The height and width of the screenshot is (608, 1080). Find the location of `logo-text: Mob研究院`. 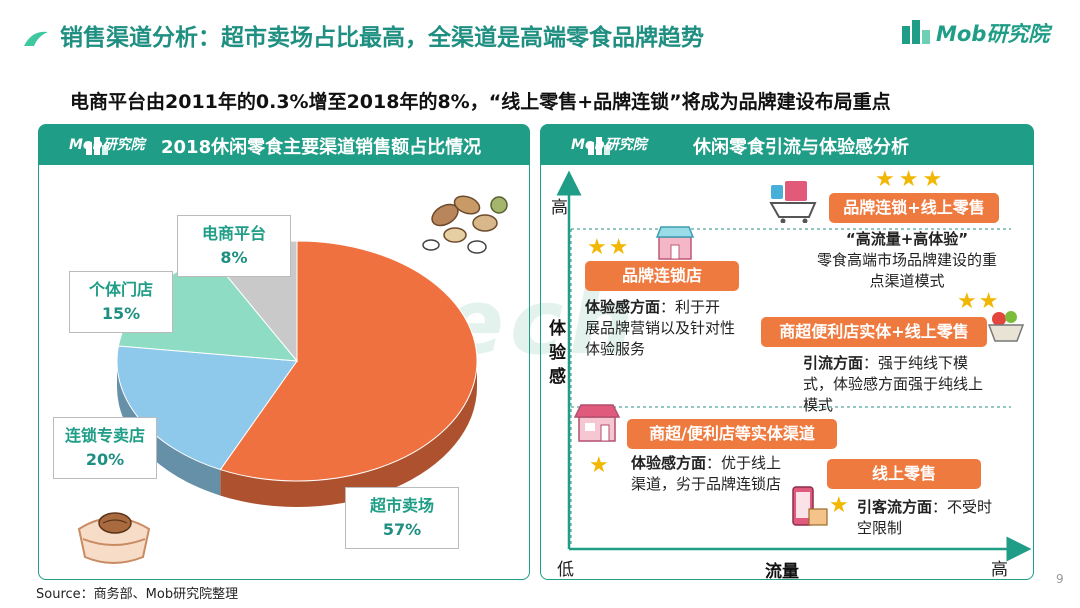

logo-text: Mob研究院 is located at coordinates (993, 34).